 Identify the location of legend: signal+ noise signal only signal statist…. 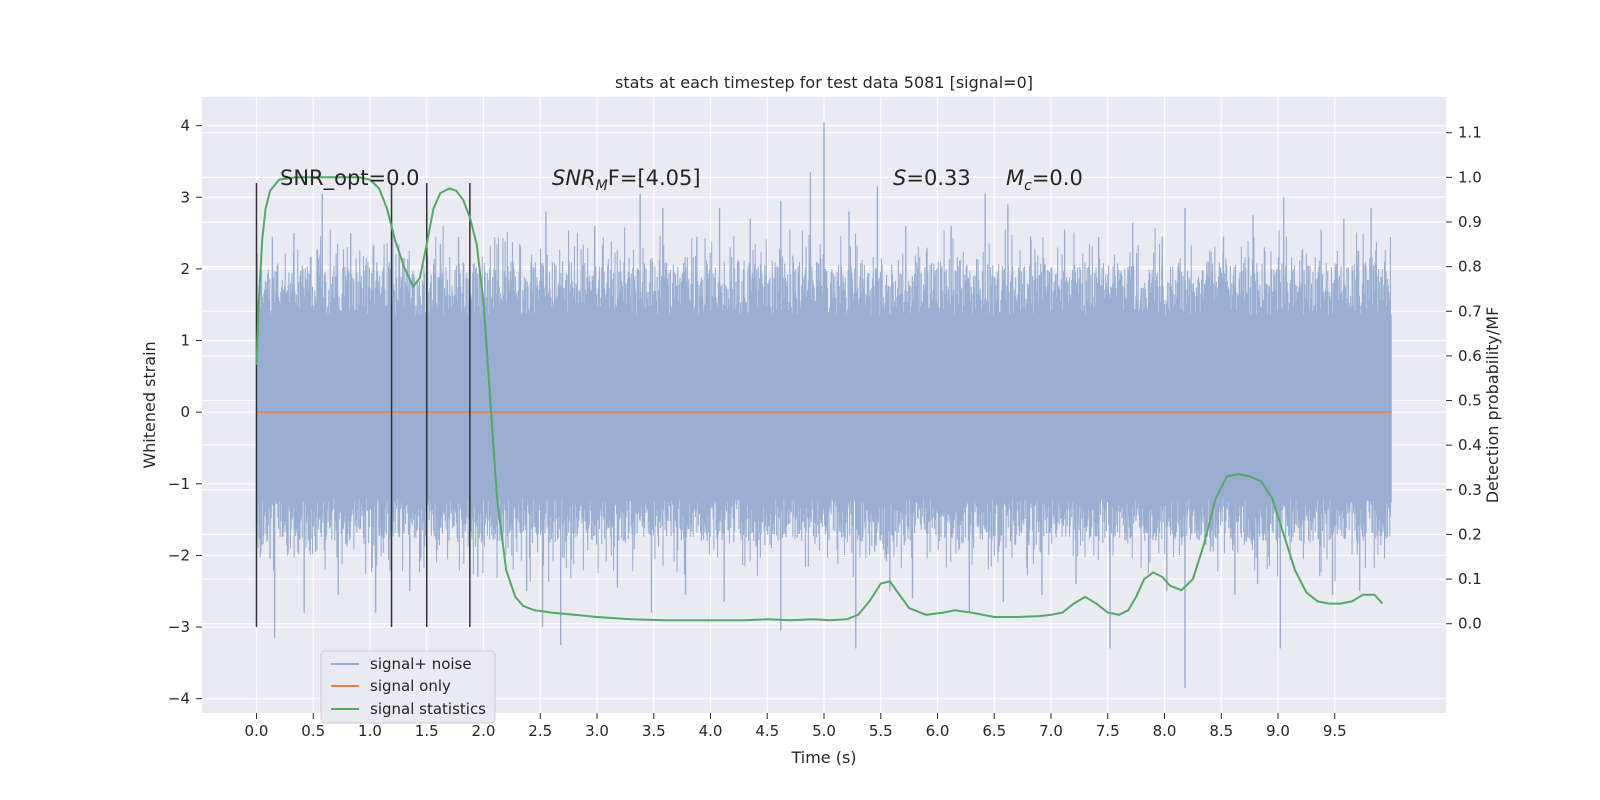
(408, 687).